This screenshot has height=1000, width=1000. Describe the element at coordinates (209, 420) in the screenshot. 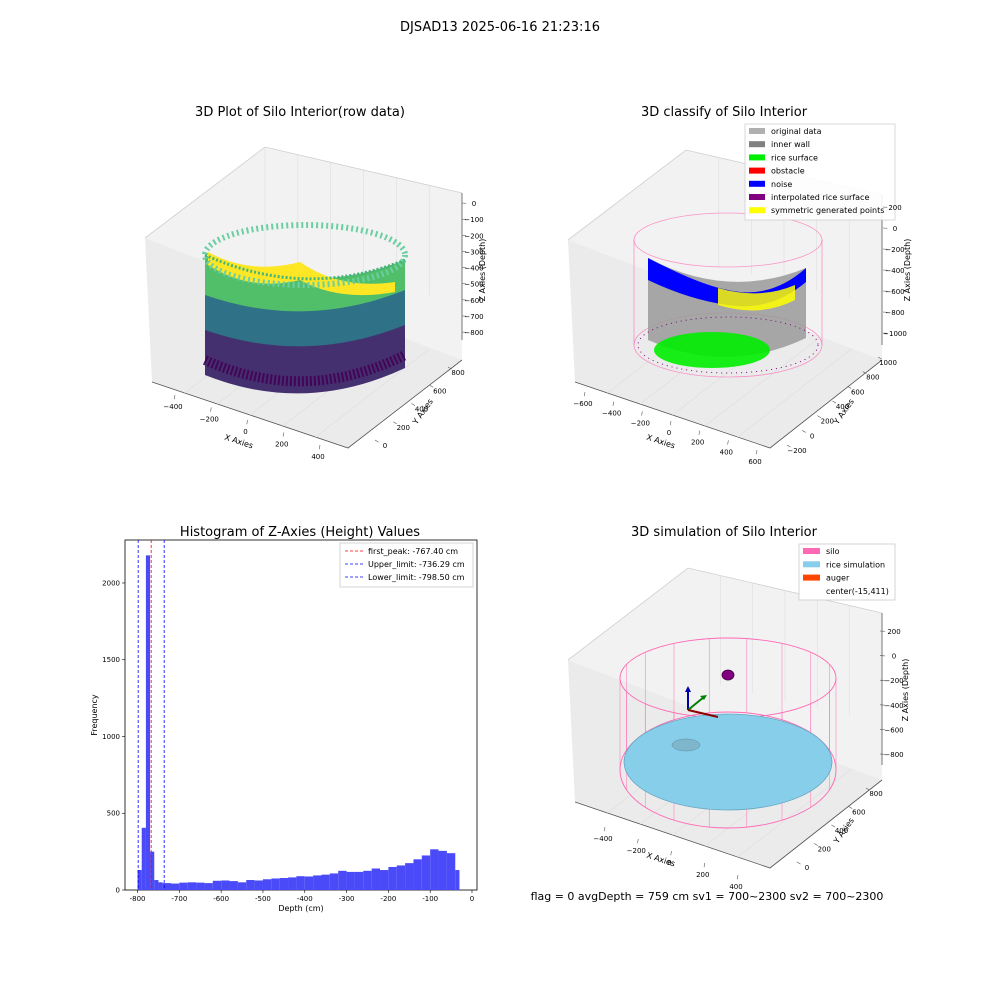

I see `raw-x-tick-label: −200` at that location.